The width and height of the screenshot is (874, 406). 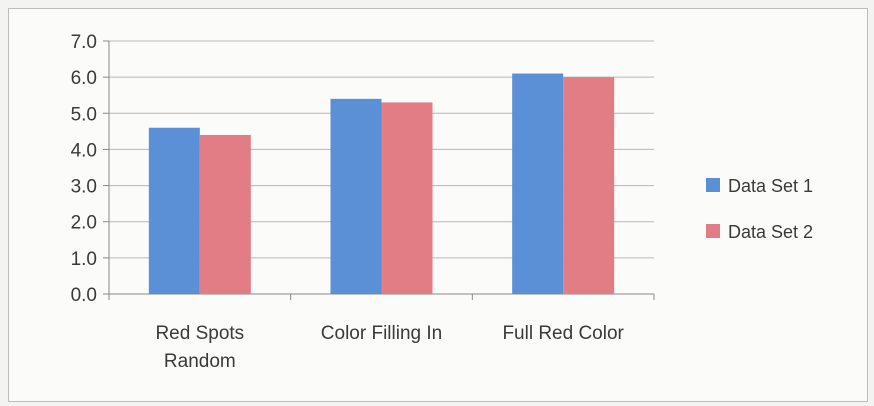 I want to click on y-tick-label: 5.0, so click(x=84, y=114).